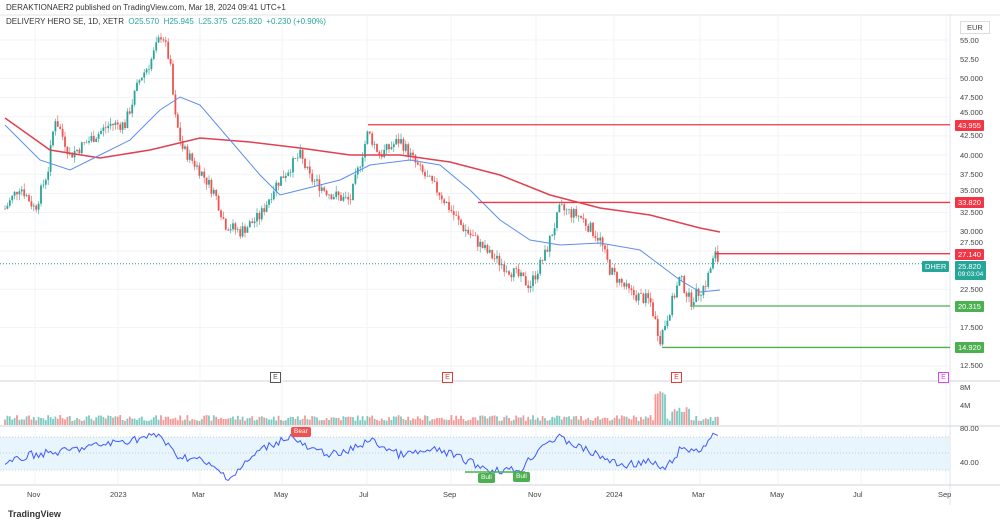 The width and height of the screenshot is (1000, 525). Describe the element at coordinates (296, 21) in the screenshot. I see `change-value: +0.230 (+0.90%)` at that location.